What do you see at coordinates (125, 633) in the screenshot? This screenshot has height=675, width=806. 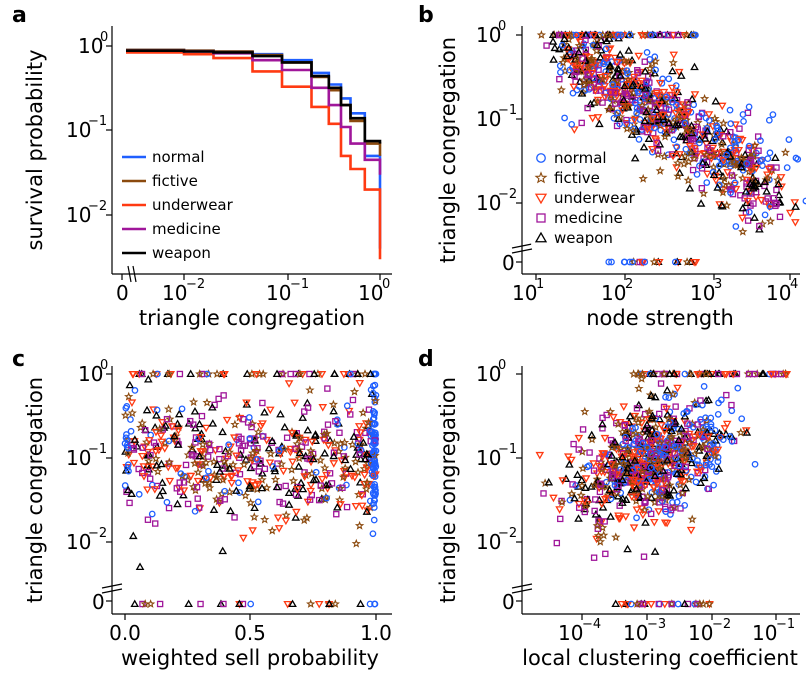 I see `c-xtick-0: 0.0` at bounding box center [125, 633].